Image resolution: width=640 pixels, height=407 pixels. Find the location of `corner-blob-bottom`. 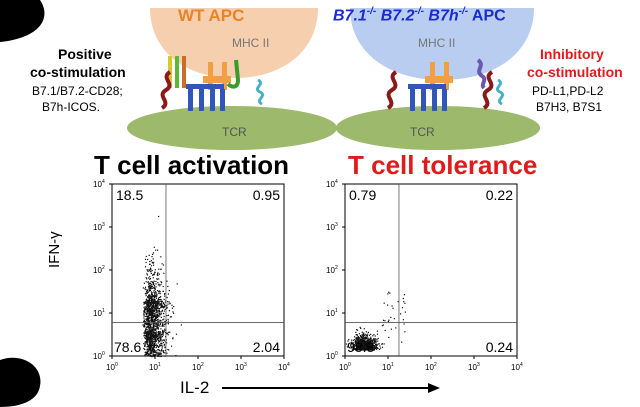

corner-blob-bottom is located at coordinates (20, 382).